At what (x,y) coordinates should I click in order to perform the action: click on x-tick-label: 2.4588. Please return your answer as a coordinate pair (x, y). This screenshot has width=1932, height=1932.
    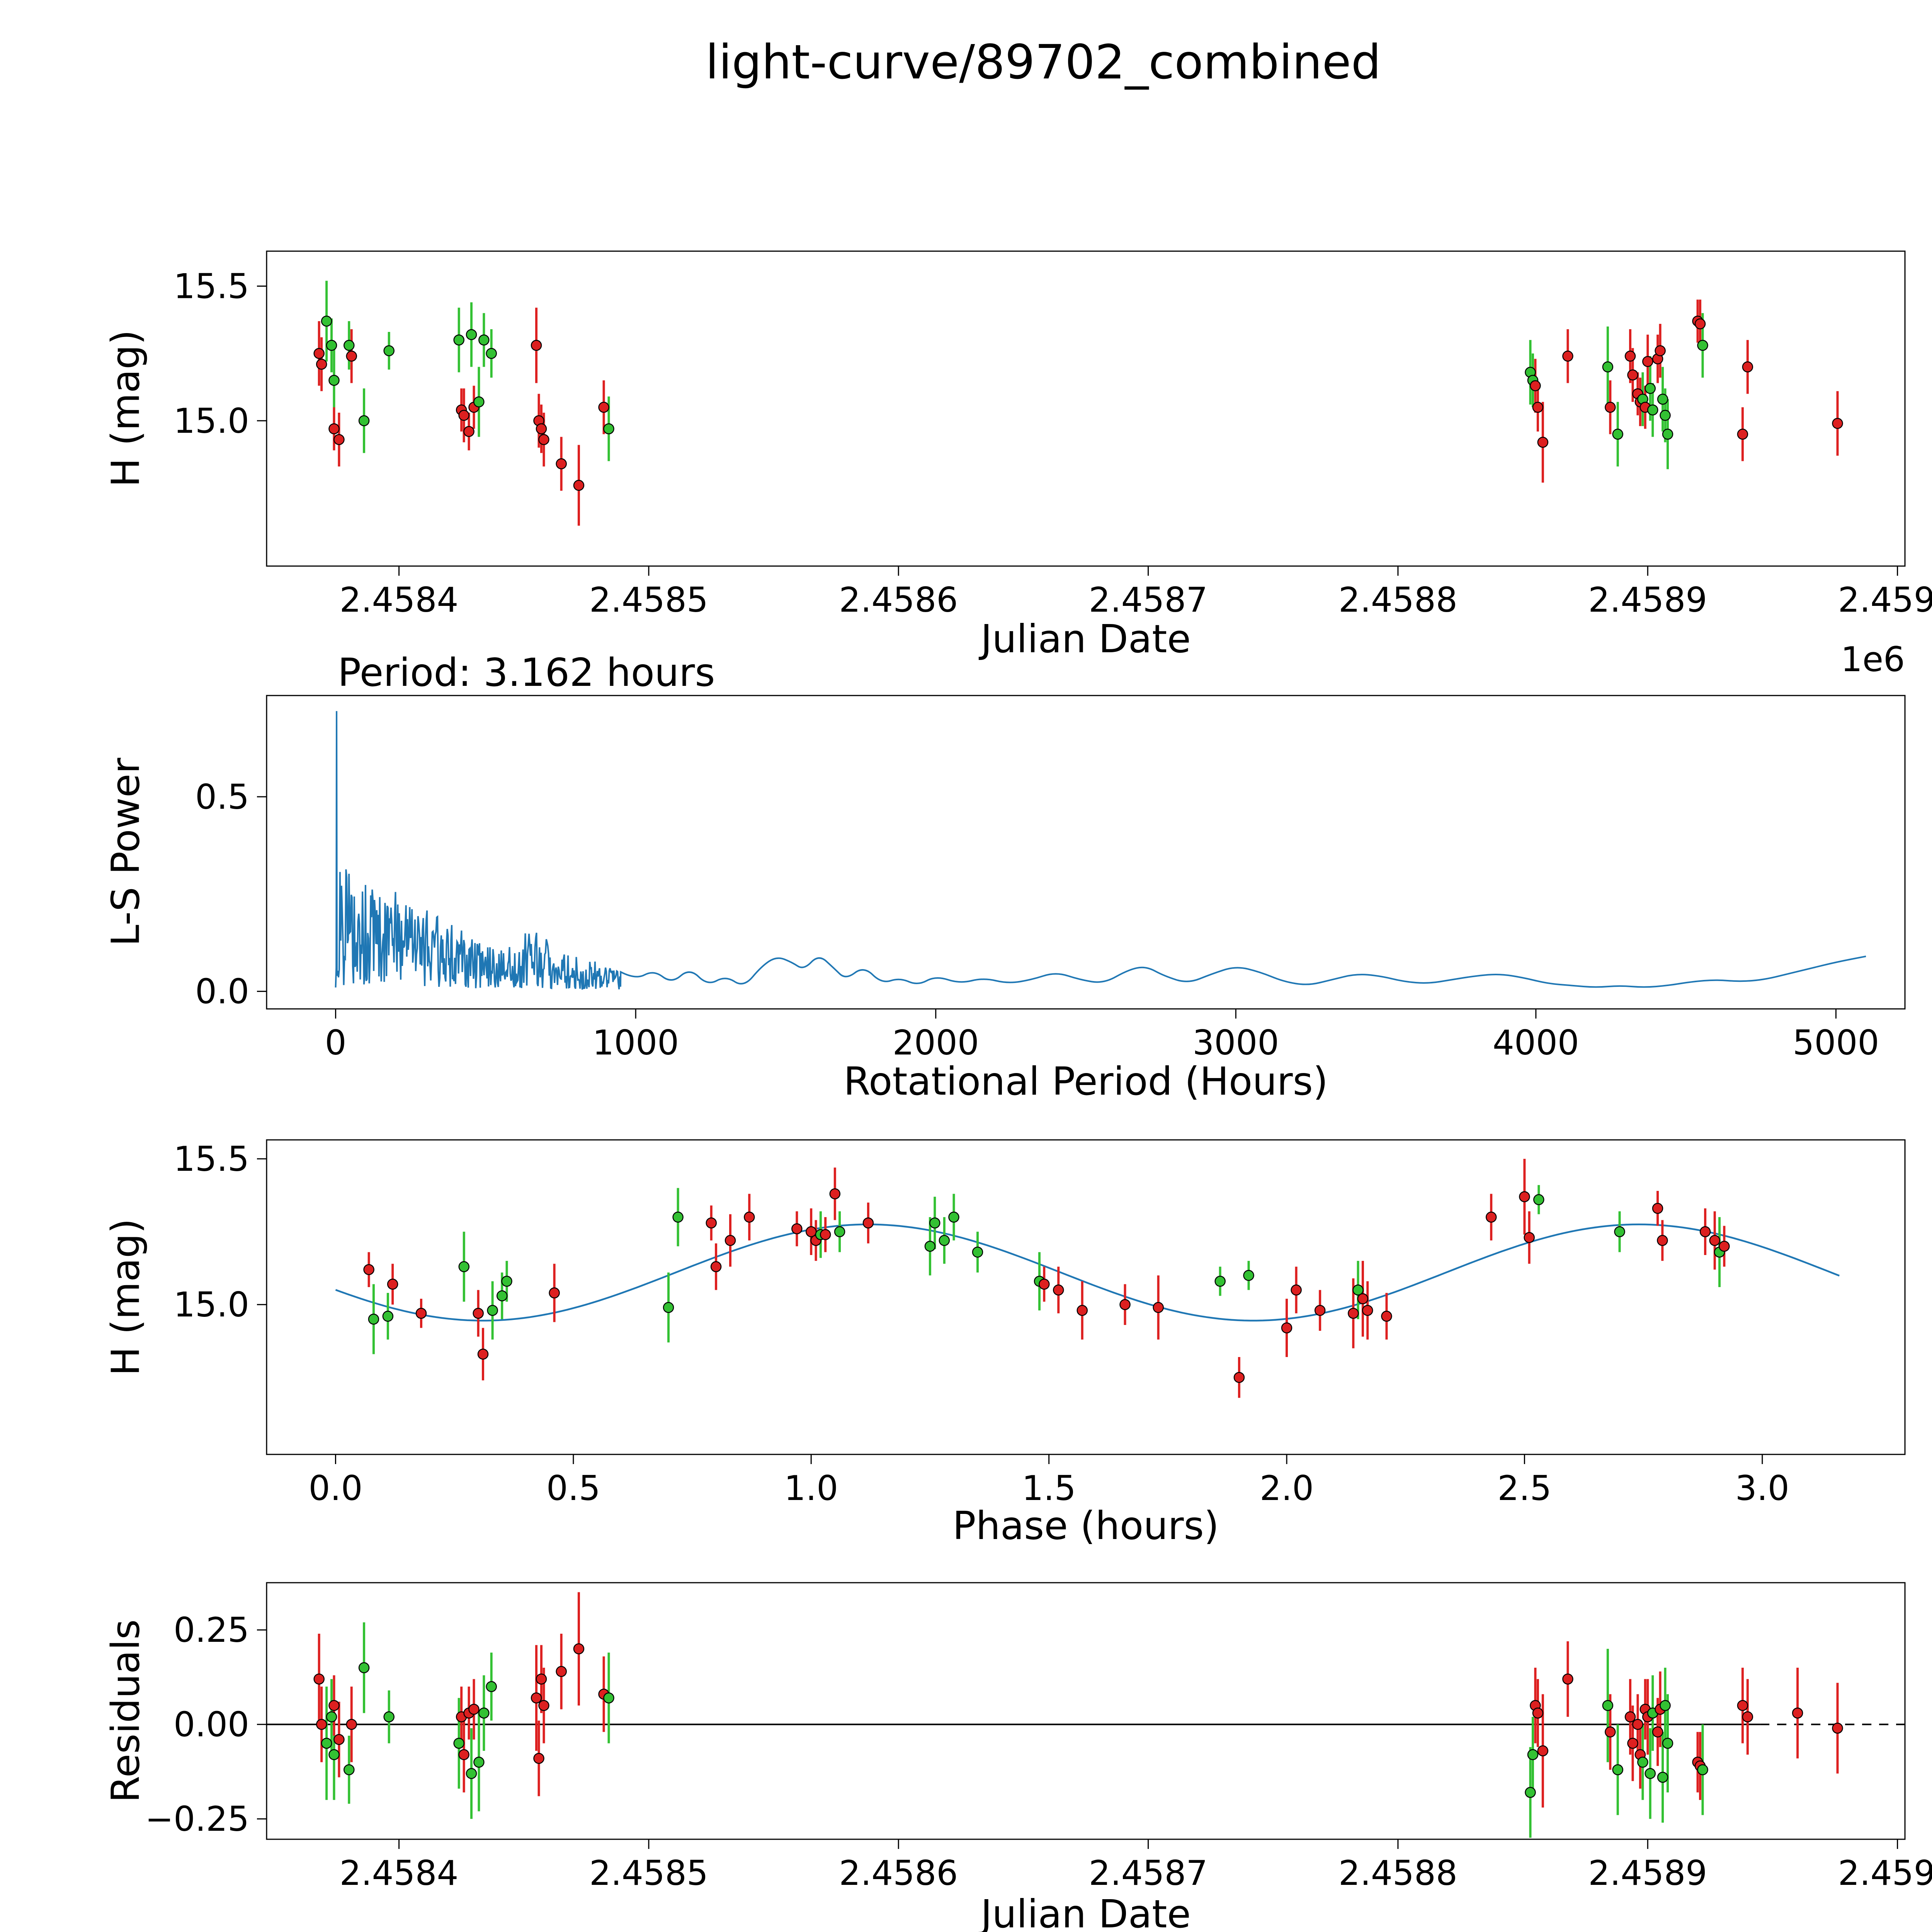
    Looking at the image, I should click on (1398, 1873).